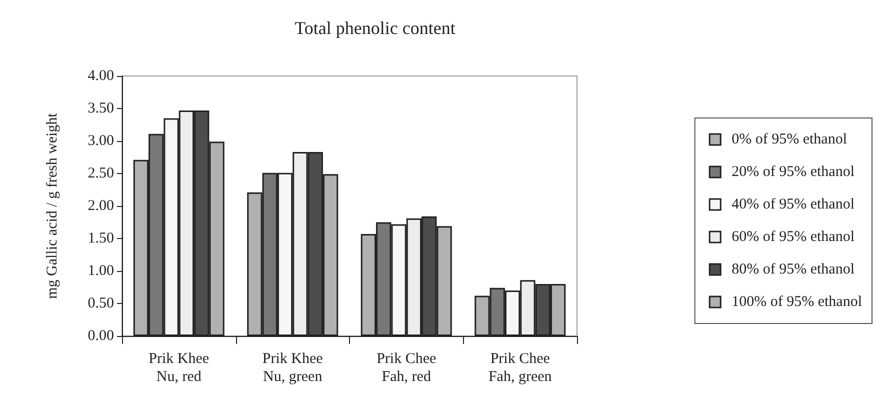 This screenshot has width=882, height=400. What do you see at coordinates (101, 76) in the screenshot?
I see `y-tick-label: 4.00` at bounding box center [101, 76].